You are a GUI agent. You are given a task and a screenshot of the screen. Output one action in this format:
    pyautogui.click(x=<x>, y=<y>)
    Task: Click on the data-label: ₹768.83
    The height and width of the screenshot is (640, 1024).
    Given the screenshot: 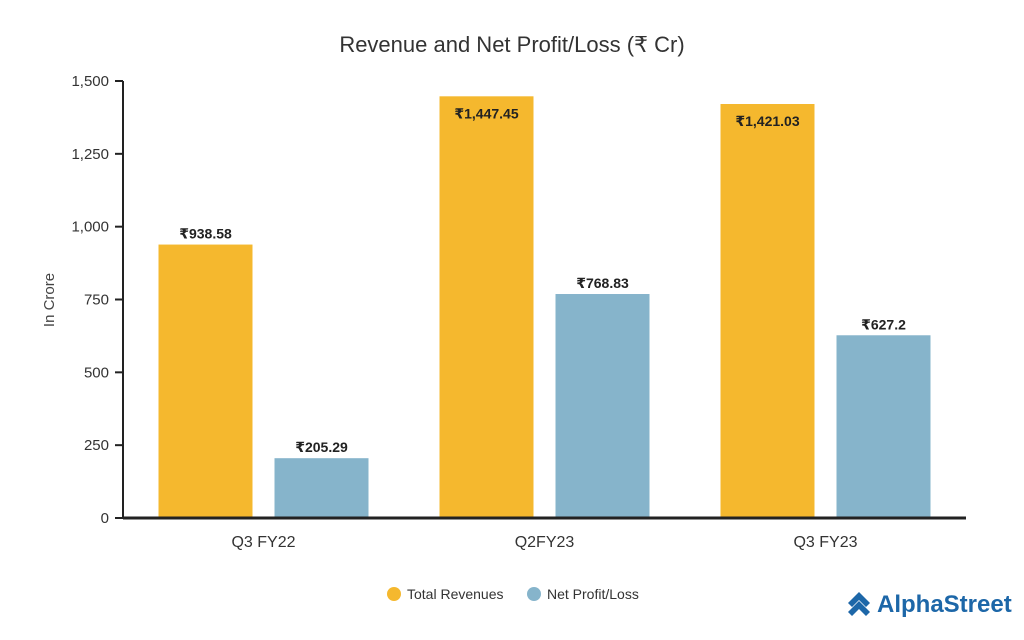 What is the action you would take?
    pyautogui.click(x=602, y=283)
    